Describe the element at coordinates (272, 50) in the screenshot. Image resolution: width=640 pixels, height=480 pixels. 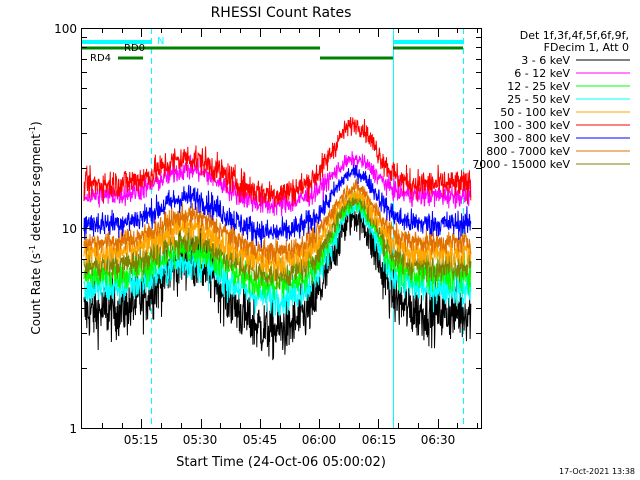
I see `flag-bars: N RD0 RD4` at that location.